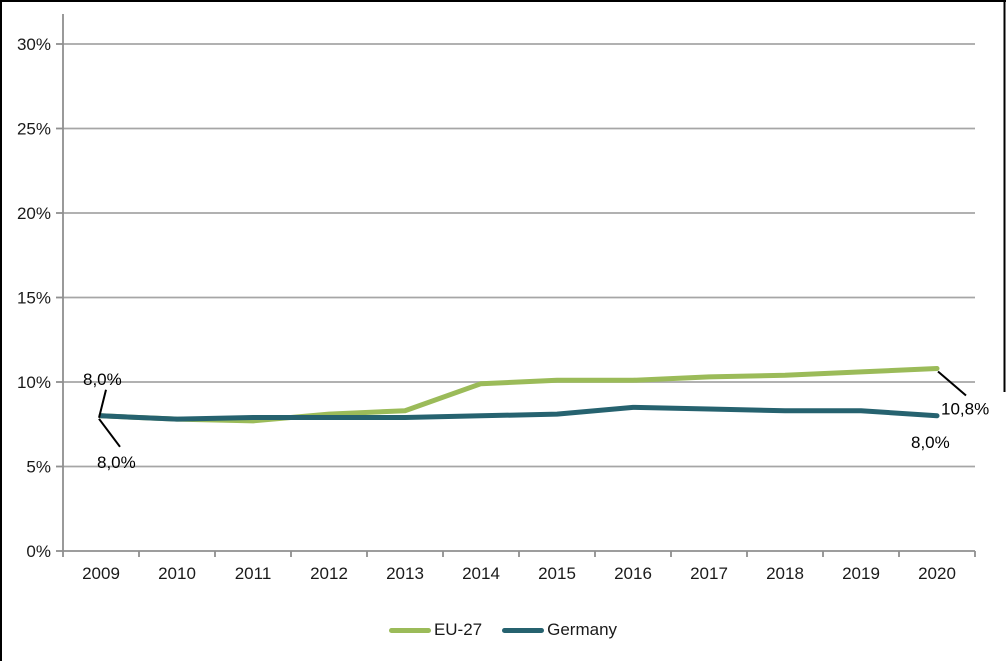 Image resolution: width=1006 pixels, height=661 pixels. I want to click on annotation-label: 10,8%, so click(965, 408).